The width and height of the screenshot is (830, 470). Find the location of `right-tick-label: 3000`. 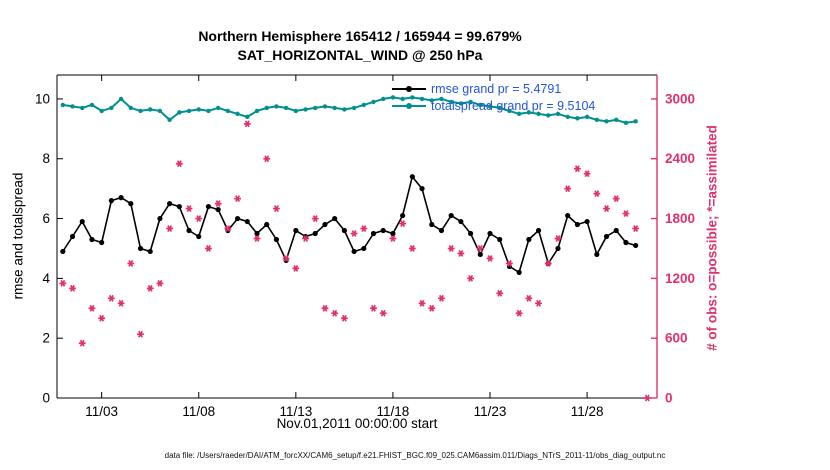

right-tick-label: 3000 is located at coordinates (680, 98).